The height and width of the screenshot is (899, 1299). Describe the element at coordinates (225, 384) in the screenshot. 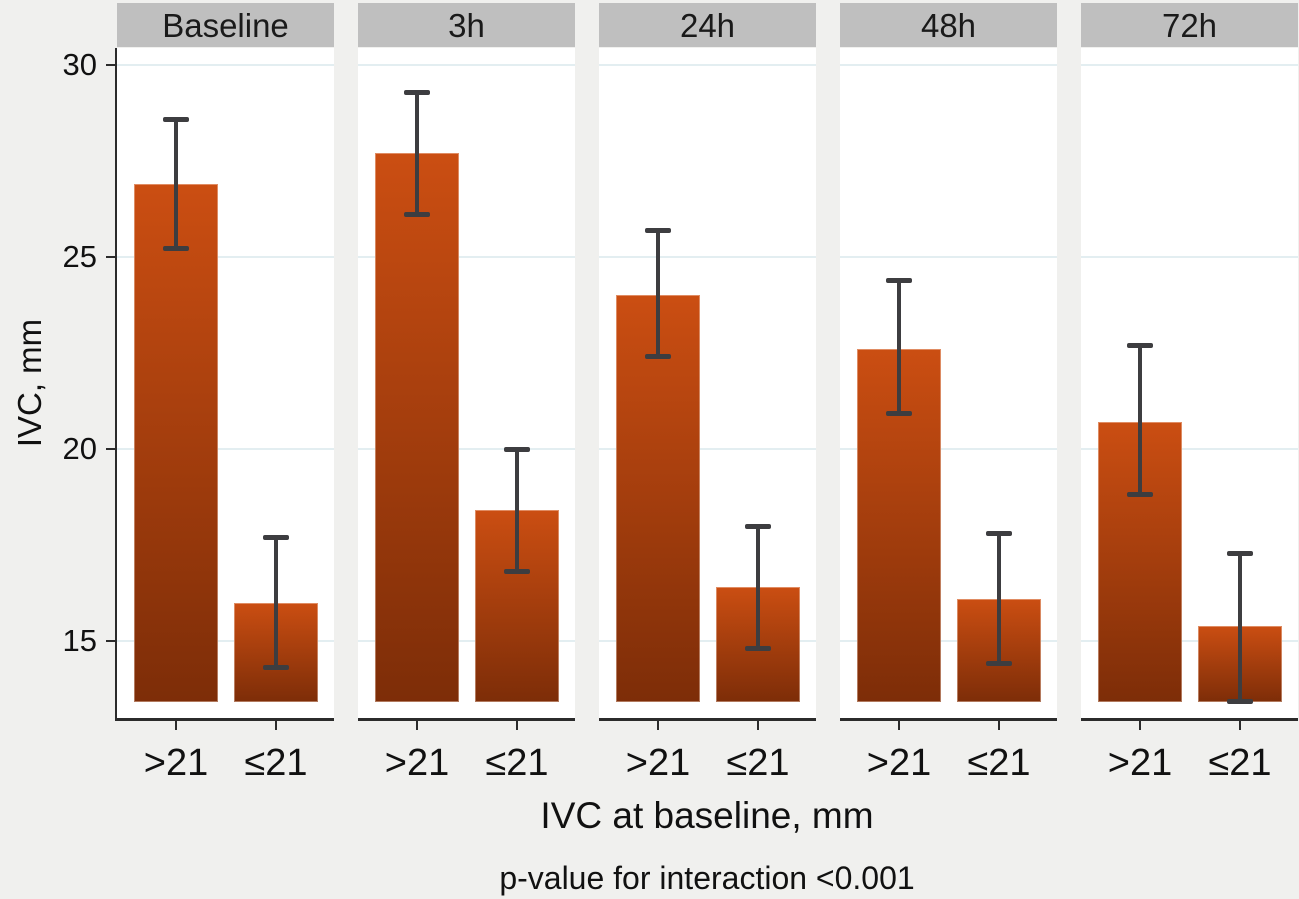

I see `facet-plot-baseline` at that location.